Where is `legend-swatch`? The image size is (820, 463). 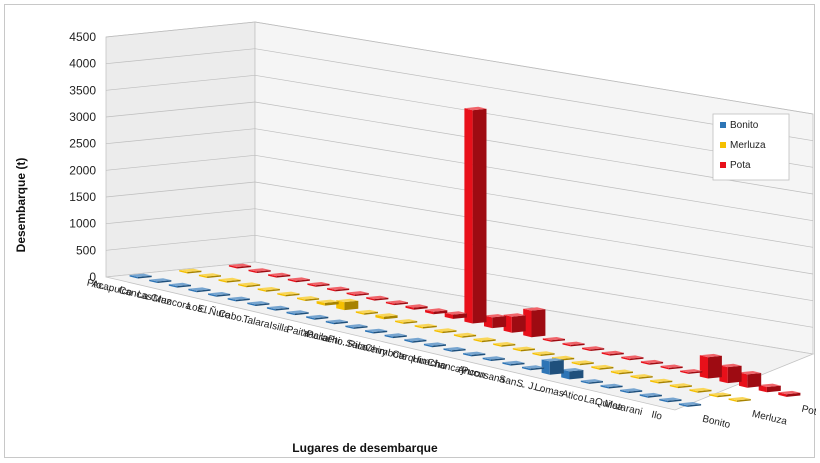
legend-swatch is located at coordinates (723, 145).